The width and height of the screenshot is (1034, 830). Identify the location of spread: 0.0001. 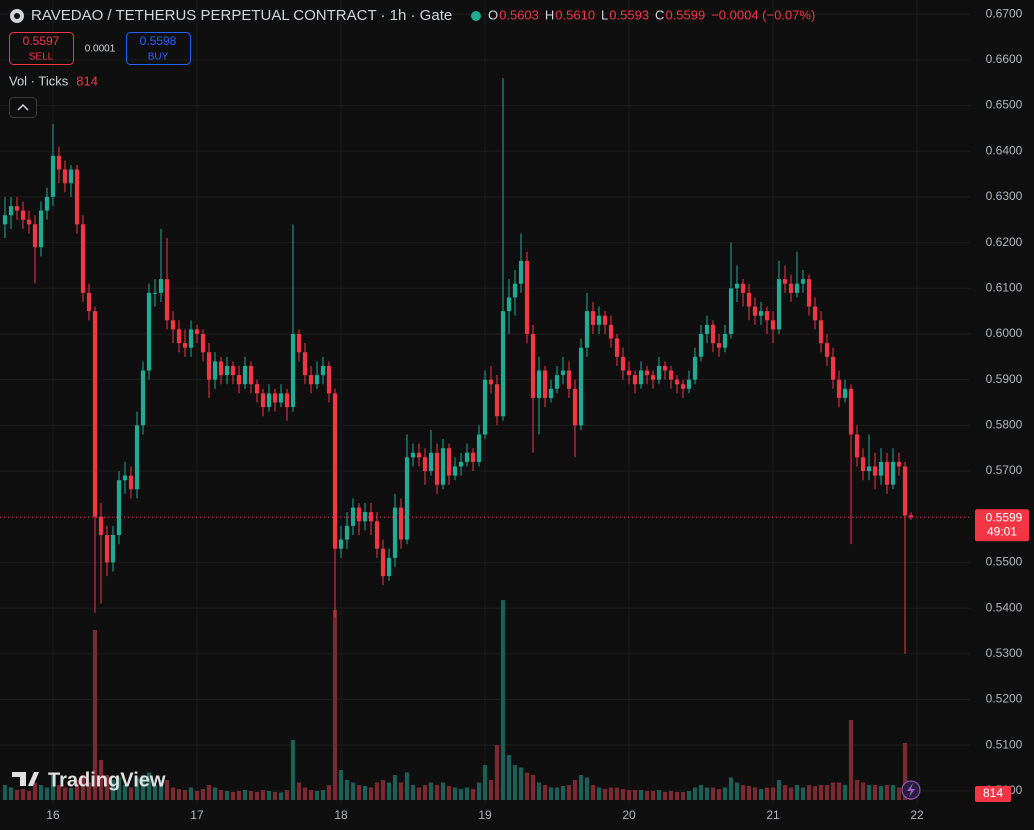
(100, 49).